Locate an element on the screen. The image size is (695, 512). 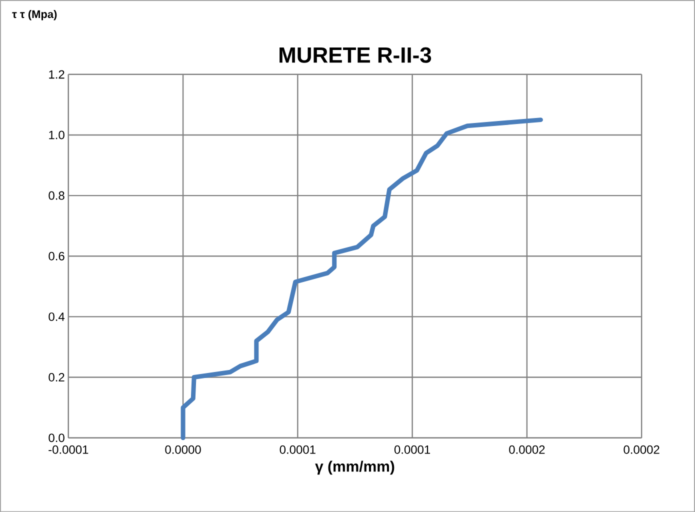
y-tick-label: 0.2 is located at coordinates (56, 377).